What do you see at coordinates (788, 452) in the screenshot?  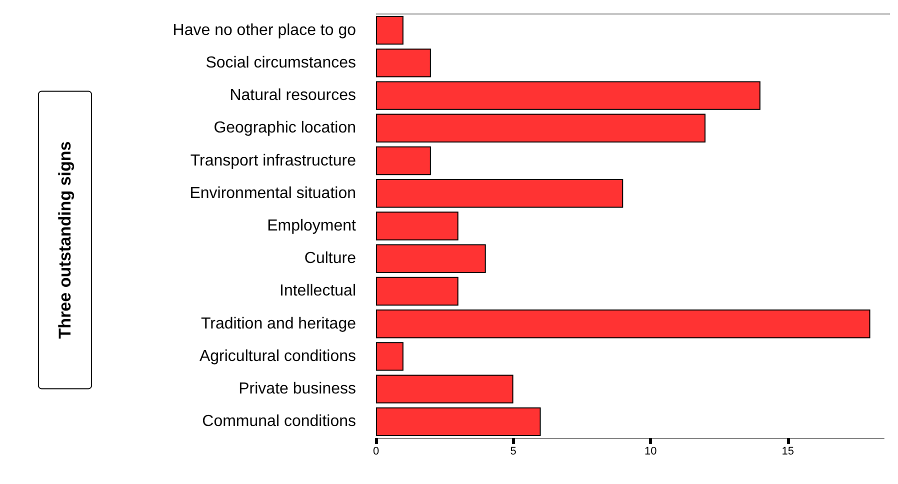 I see `x-tick-label: 15` at bounding box center [788, 452].